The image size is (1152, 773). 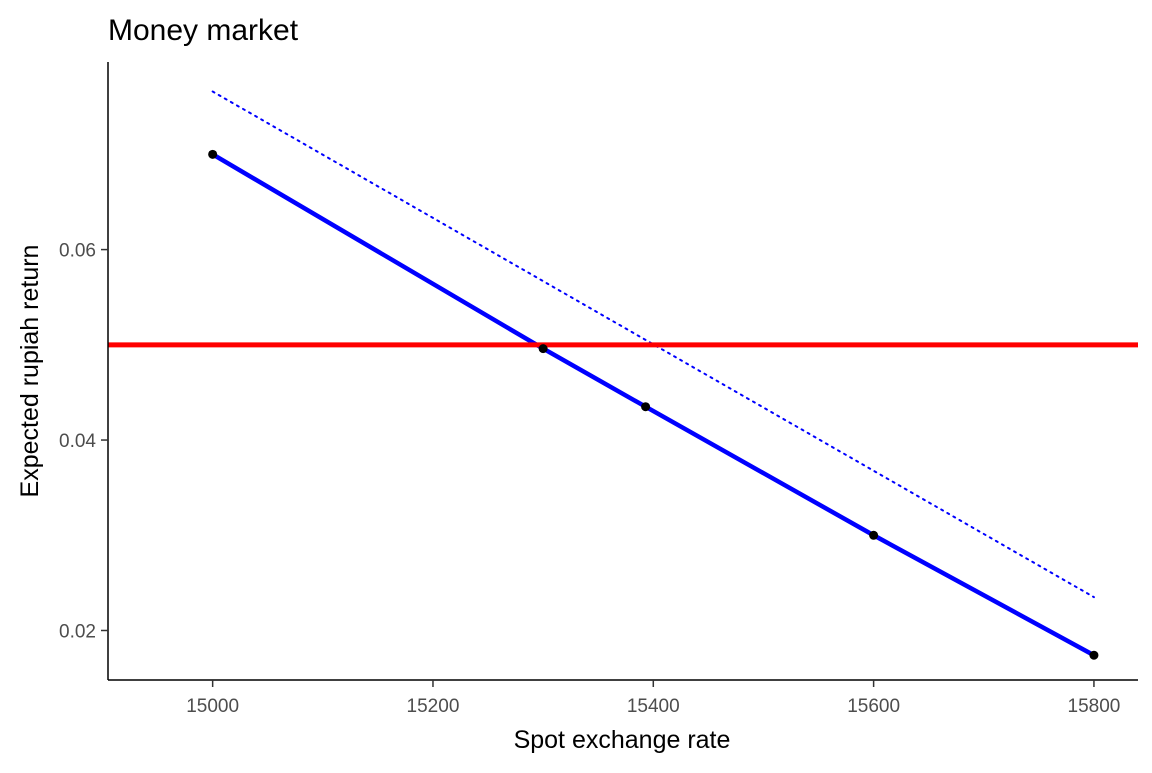 What do you see at coordinates (622, 740) in the screenshot?
I see `x-axis-title: Spot exchange rate` at bounding box center [622, 740].